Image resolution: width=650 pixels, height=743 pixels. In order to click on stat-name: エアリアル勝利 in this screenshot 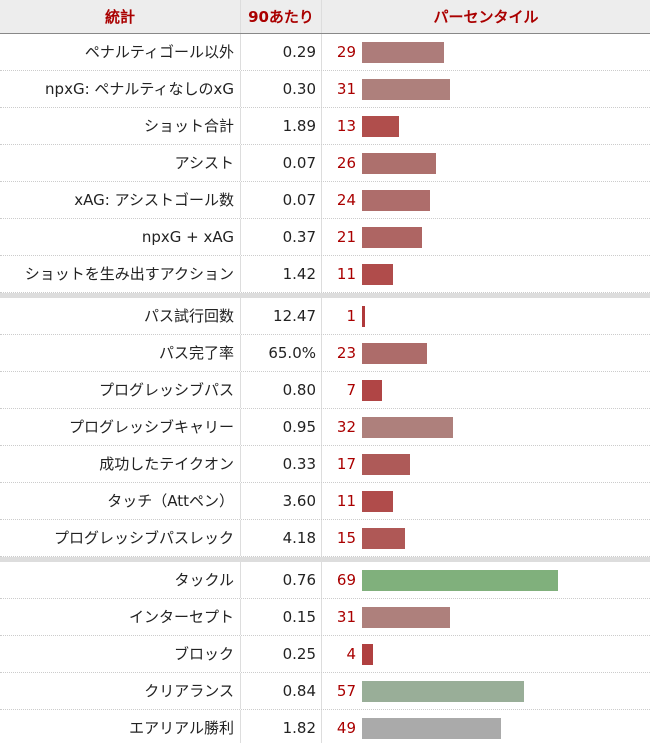, I will do `click(181, 728)`.